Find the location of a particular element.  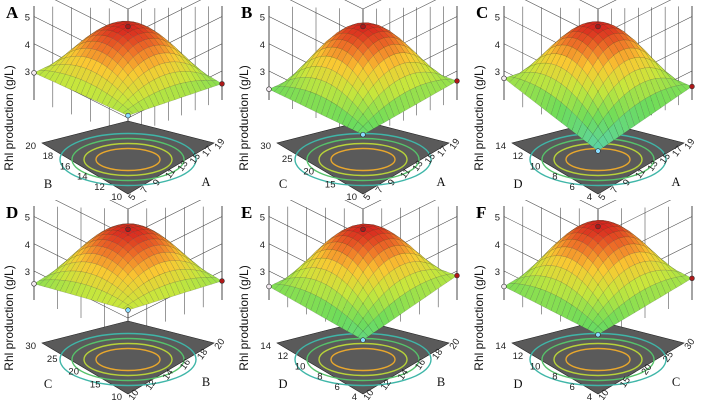

x-tick-label: 14 is located at coordinates (168, 374).